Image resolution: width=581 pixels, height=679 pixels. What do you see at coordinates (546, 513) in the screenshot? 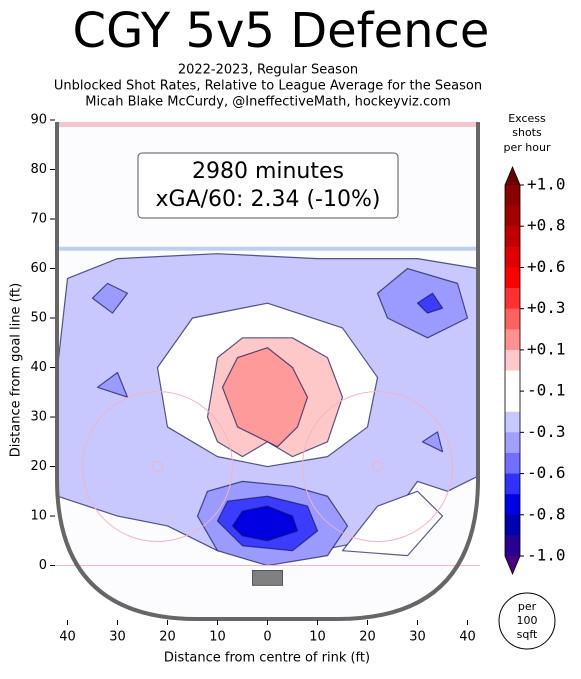
I see `colorbar-tick-label: -0.8` at bounding box center [546, 513].